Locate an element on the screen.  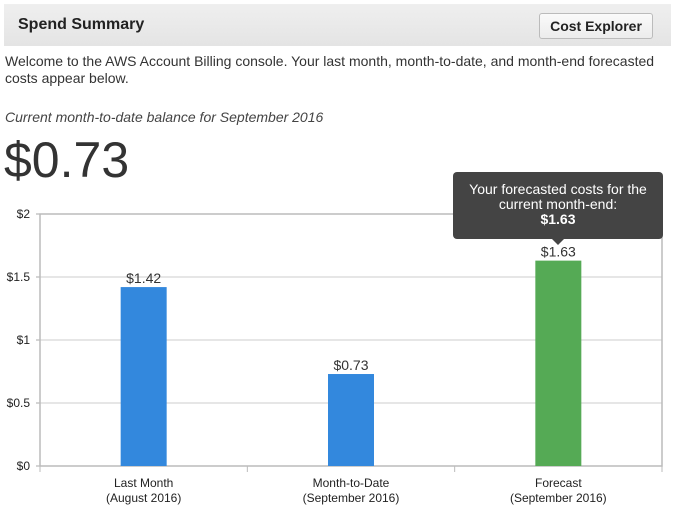
tooltip-value: $1.63 is located at coordinates (558, 219).